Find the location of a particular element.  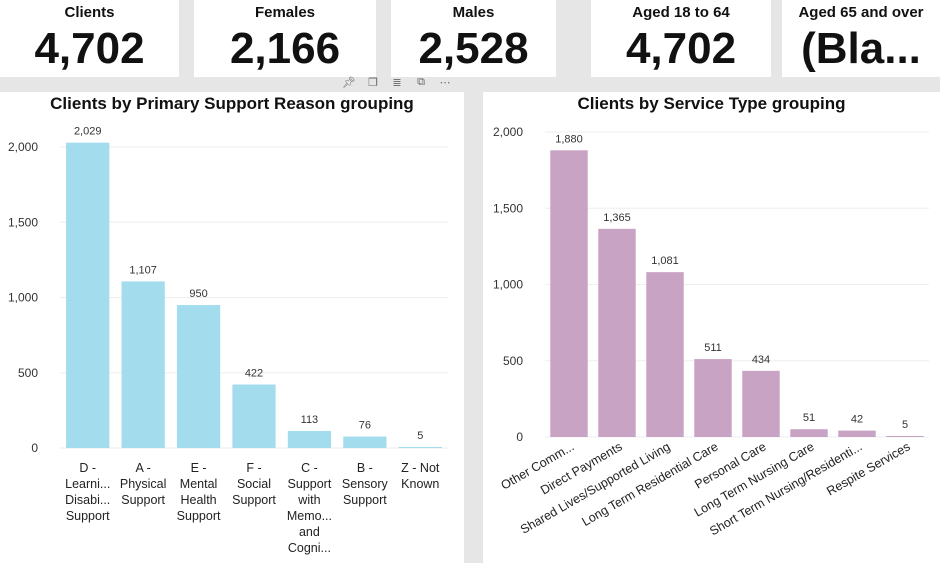

kpi-card-males: Males 2,528 is located at coordinates (473, 38).